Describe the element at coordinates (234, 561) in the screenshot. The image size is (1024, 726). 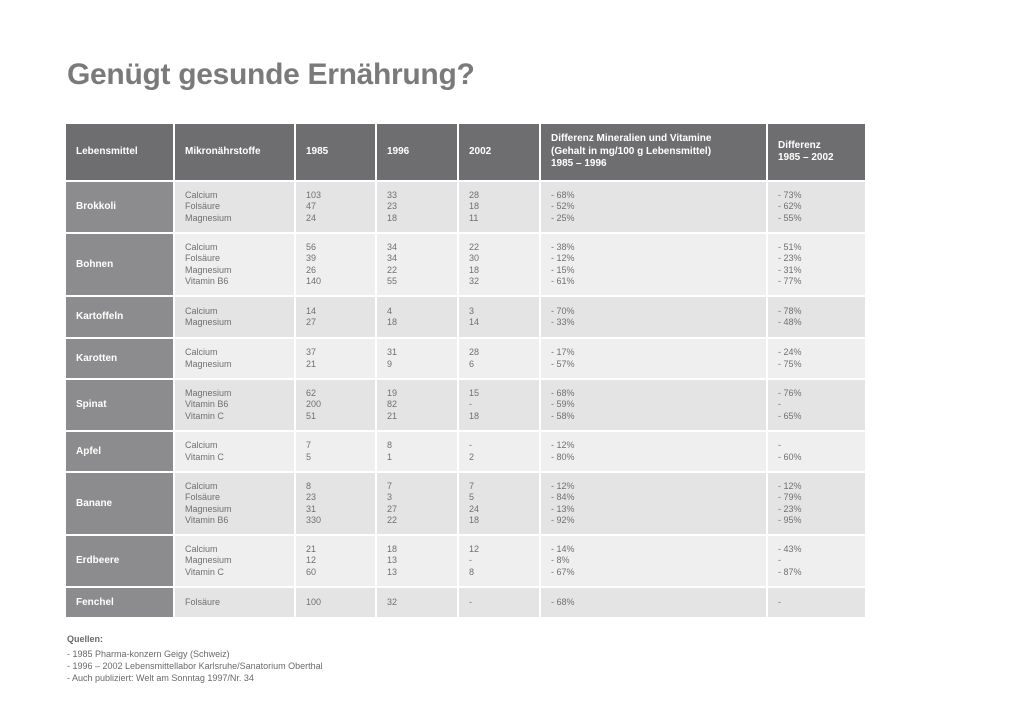
I see `nutrient-cell: Calcium Magnesium Vitamin C` at that location.